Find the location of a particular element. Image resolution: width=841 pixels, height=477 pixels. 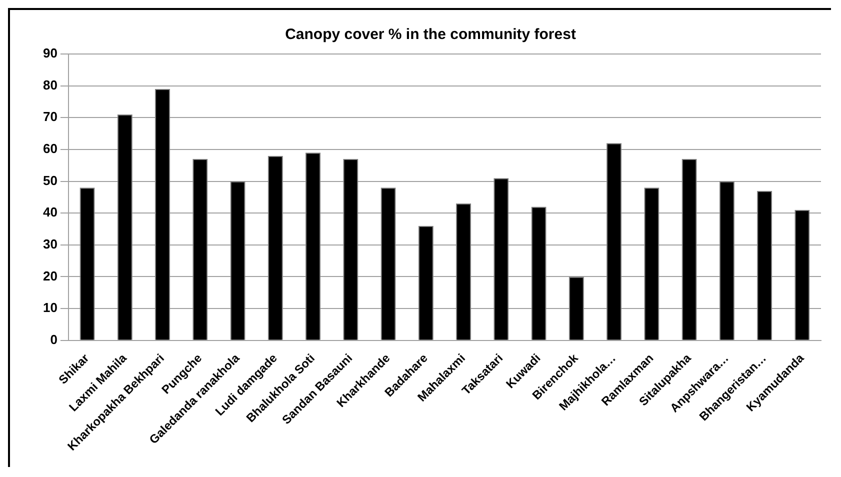

y-tick-label: 60 is located at coordinates (50, 148).